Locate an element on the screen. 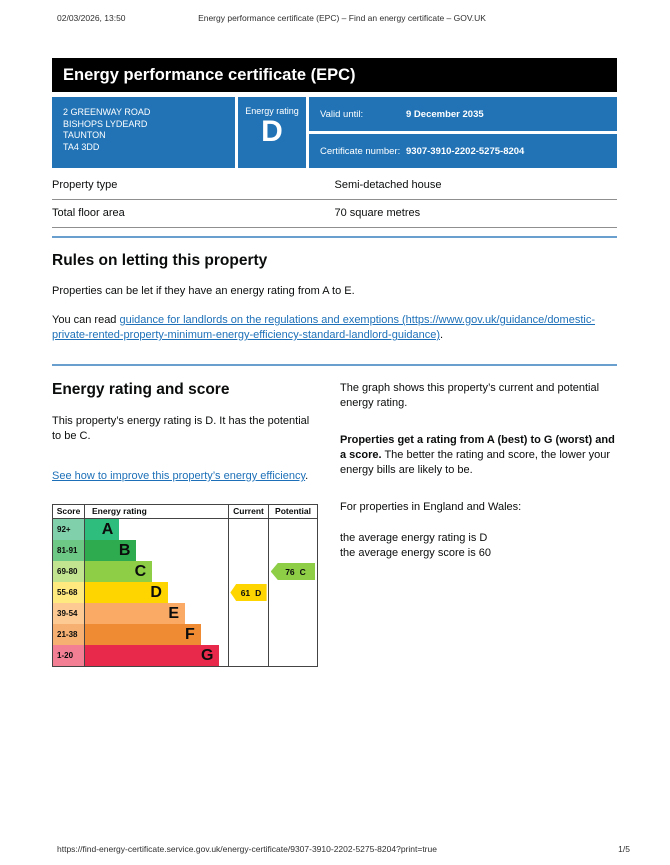 The height and width of the screenshot is (865, 670). print-footer-page-number: 1/5 is located at coordinates (624, 849).